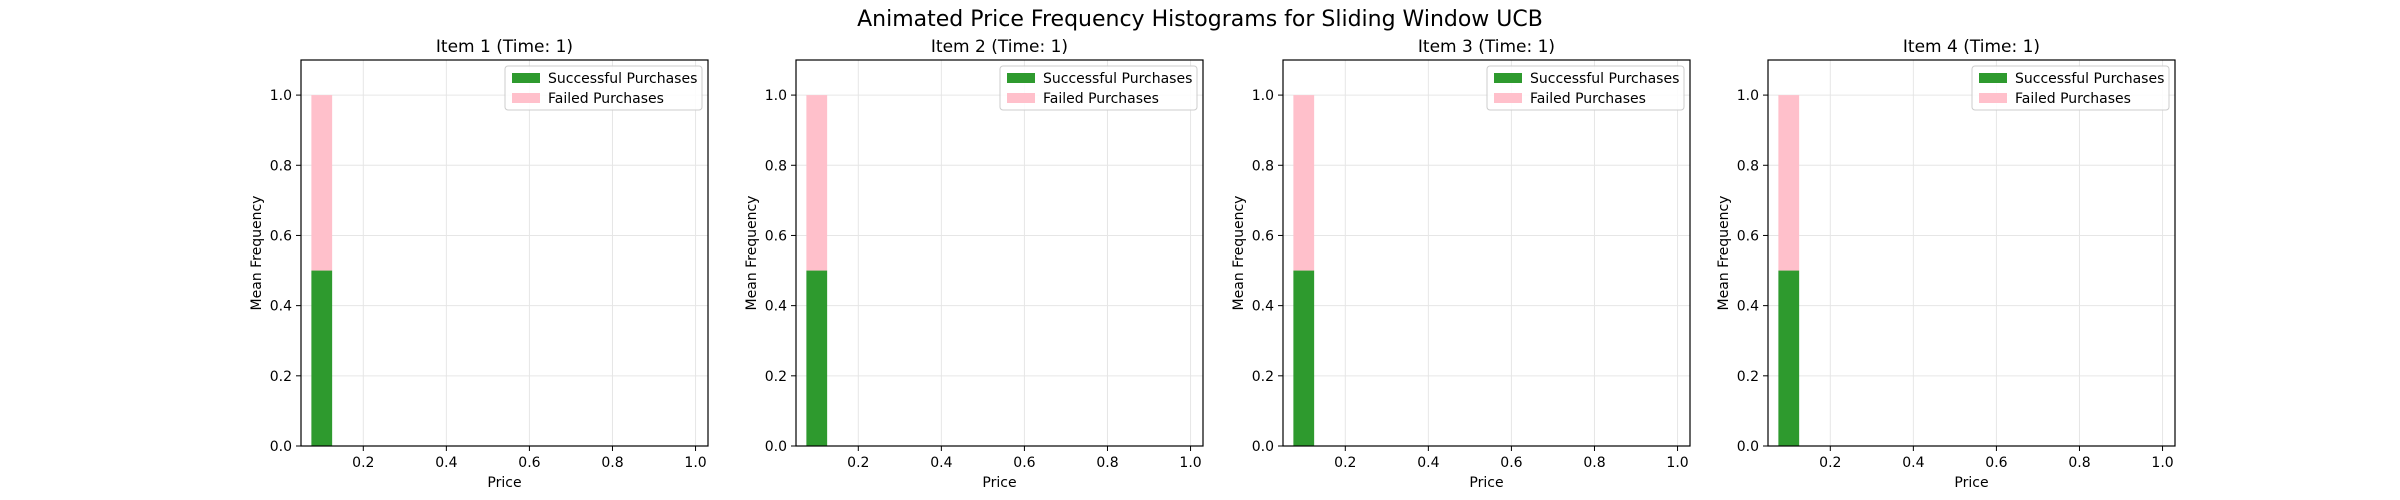 This screenshot has width=2400, height=500. What do you see at coordinates (504, 47) in the screenshot?
I see `subplot-title: Item 1 (Time: 1)` at bounding box center [504, 47].